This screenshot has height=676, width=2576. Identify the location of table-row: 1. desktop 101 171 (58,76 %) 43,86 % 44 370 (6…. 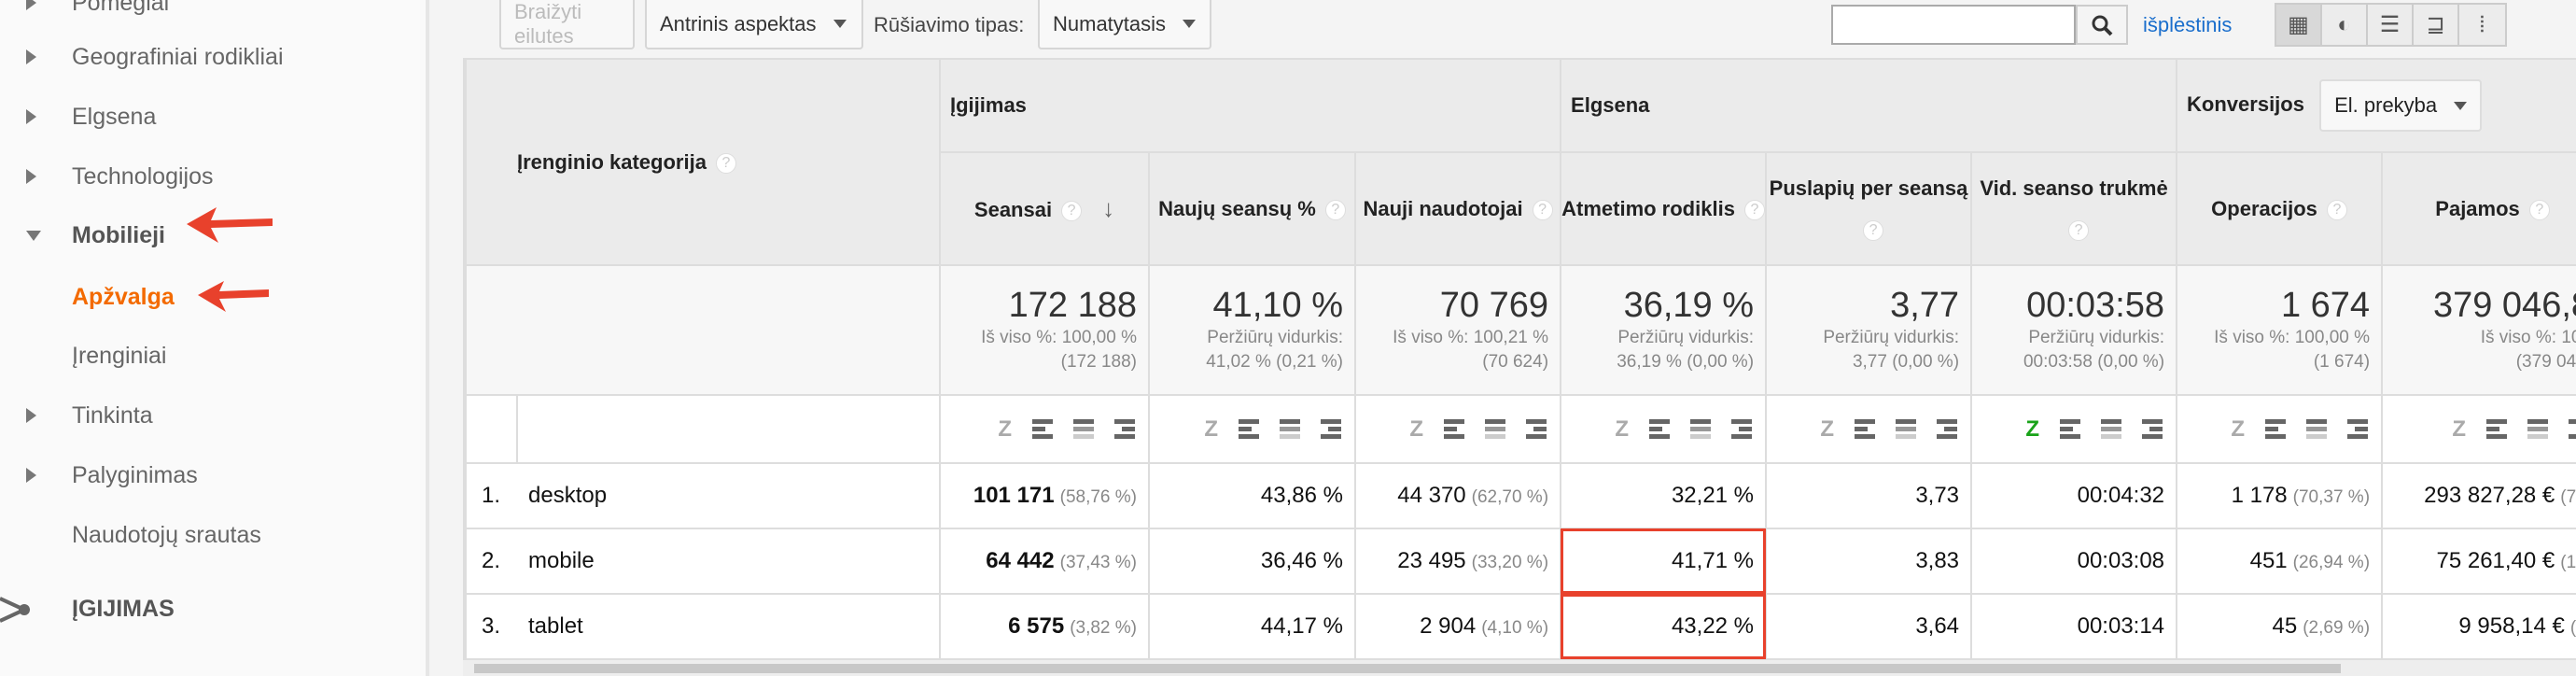
(1520, 495).